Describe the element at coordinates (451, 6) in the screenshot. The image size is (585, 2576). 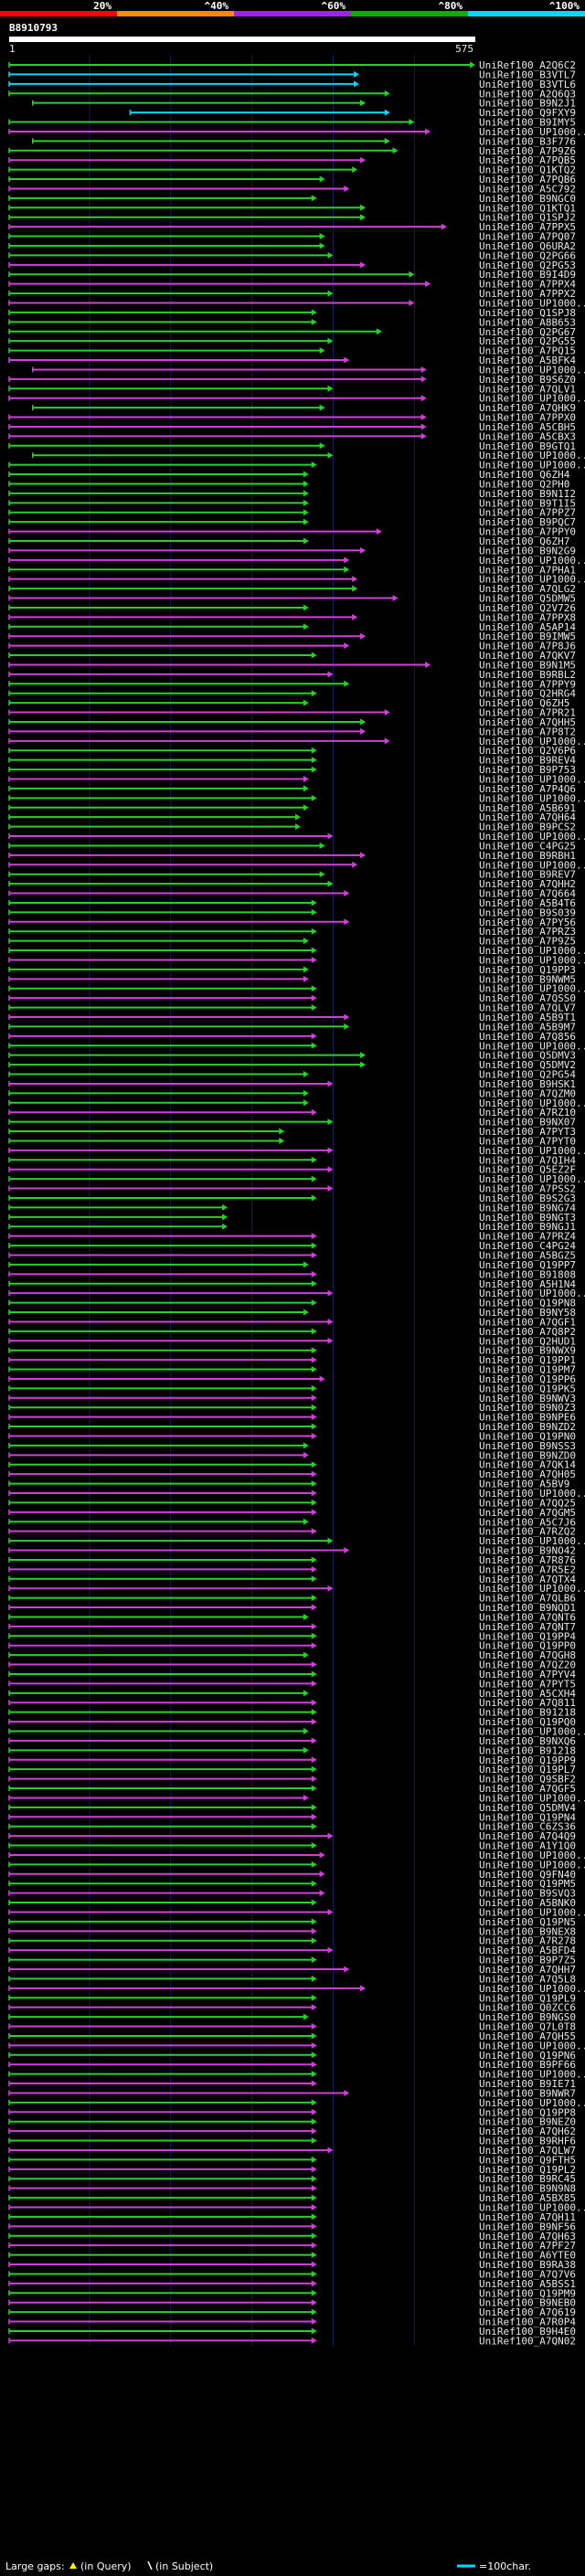
I see `scale-label: ^80%` at that location.